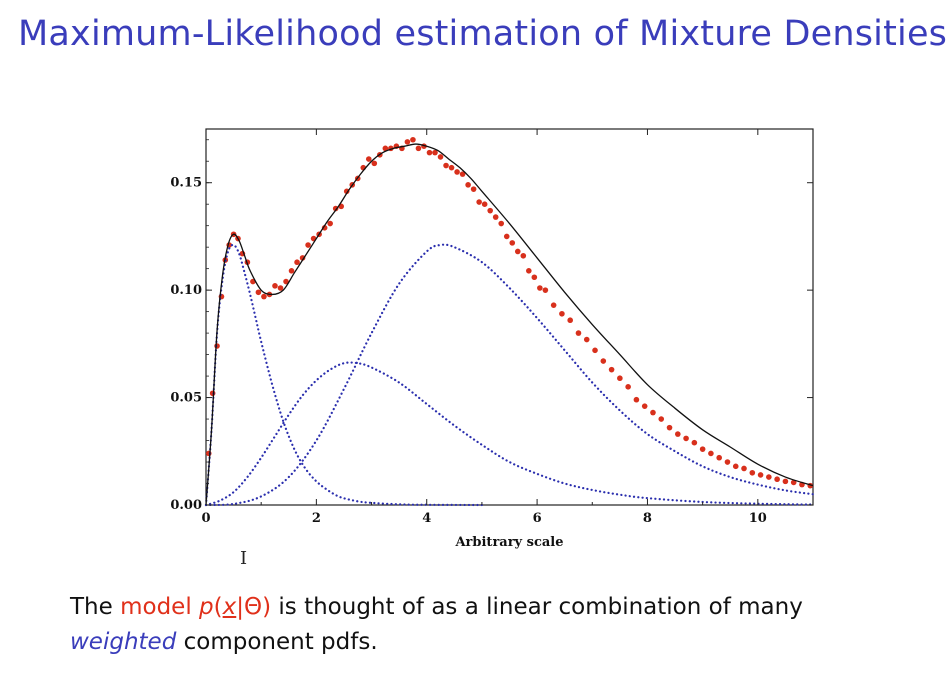 The height and width of the screenshot is (695, 946). Describe the element at coordinates (316, 518) in the screenshot. I see `x-tick-label: 2` at that location.